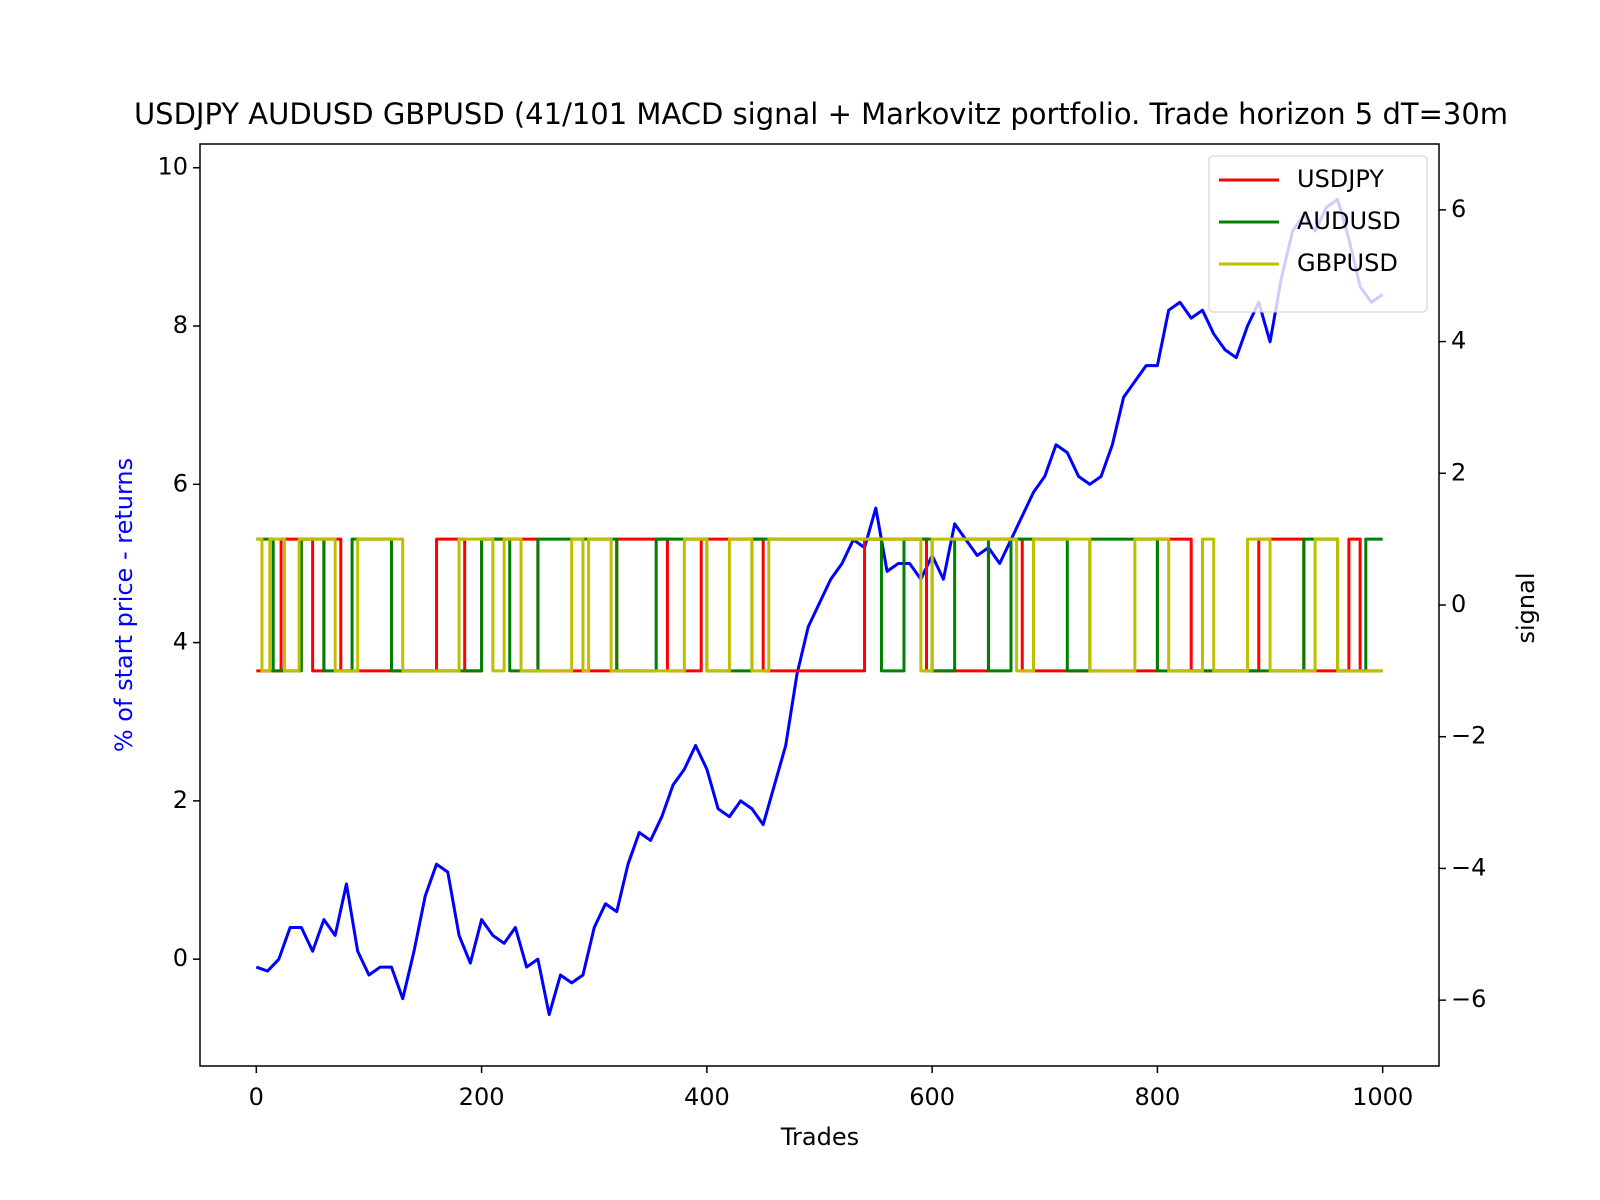  What do you see at coordinates (1347, 263) in the screenshot?
I see `legend-label: GBPUSD` at bounding box center [1347, 263].